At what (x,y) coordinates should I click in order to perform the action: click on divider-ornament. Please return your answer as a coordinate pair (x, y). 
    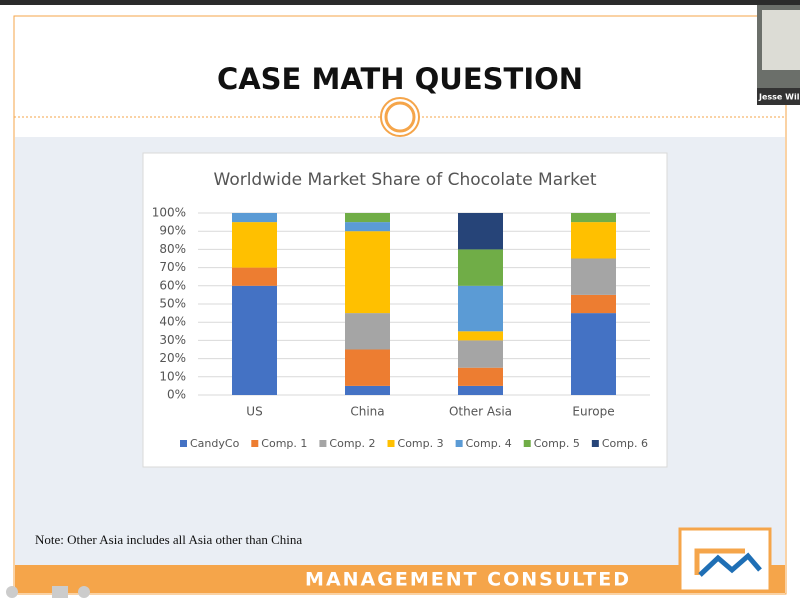
    Looking at the image, I should click on (400, 117).